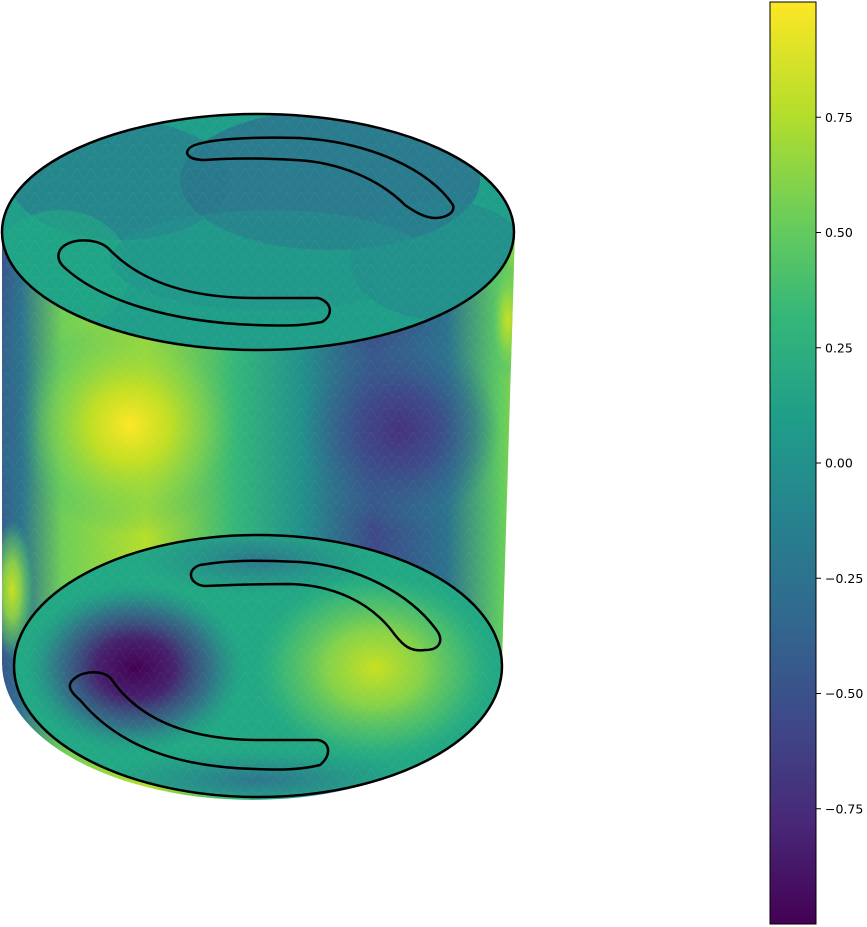 This screenshot has width=867, height=927. Describe the element at coordinates (793, 463) in the screenshot. I see `colorbar-gradient` at that location.